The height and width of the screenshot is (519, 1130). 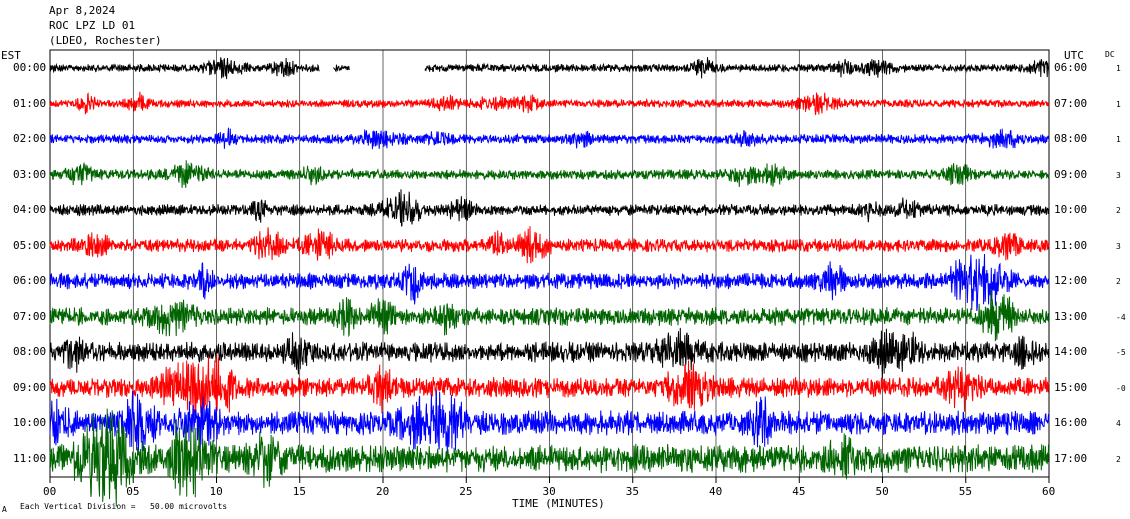 I want to click on x-tick-label: 55, so click(x=965, y=491).